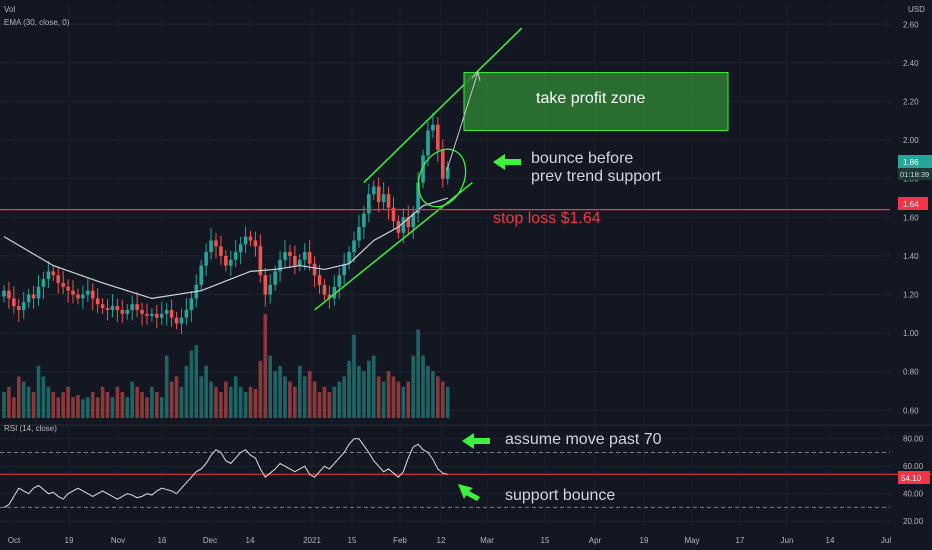 Image resolution: width=932 pixels, height=550 pixels. I want to click on price-tick-label: 2.60, so click(911, 24).